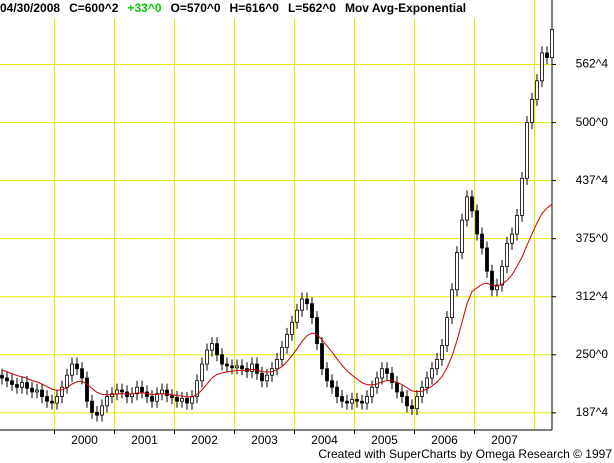 Image resolution: width=614 pixels, height=463 pixels. I want to click on y-tick-label: 187^4, so click(592, 412).